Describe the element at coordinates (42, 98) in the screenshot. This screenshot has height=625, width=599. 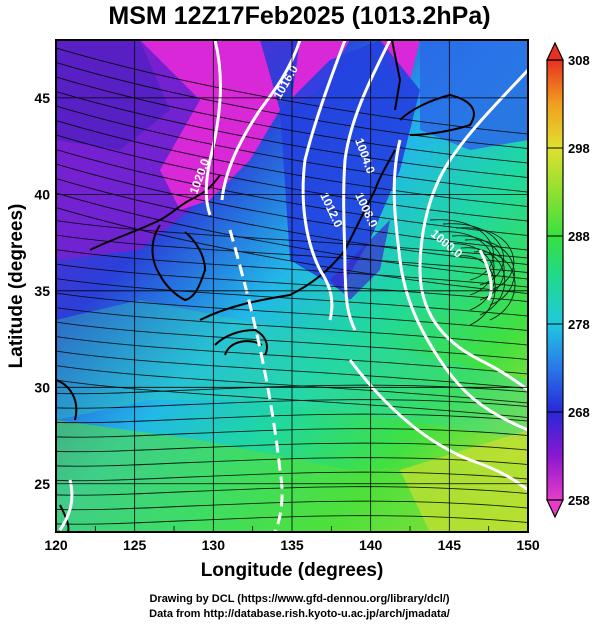
I see `y-tick-label: 45` at that location.